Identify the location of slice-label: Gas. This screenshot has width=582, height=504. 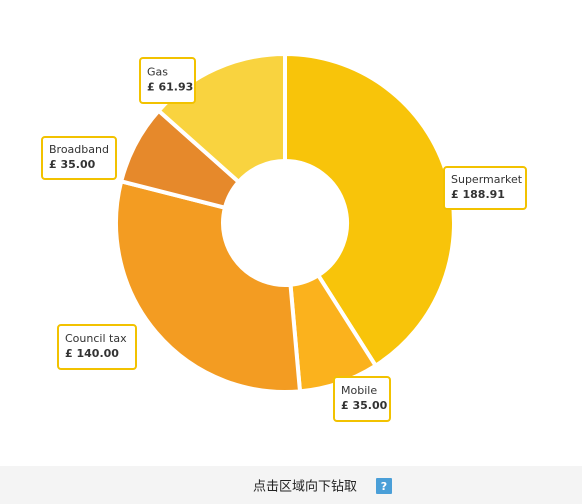
(157, 72).